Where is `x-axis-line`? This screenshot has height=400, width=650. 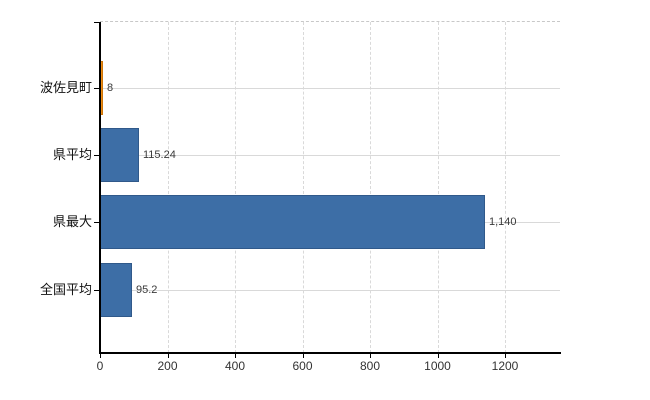 x-axis-line is located at coordinates (330, 353).